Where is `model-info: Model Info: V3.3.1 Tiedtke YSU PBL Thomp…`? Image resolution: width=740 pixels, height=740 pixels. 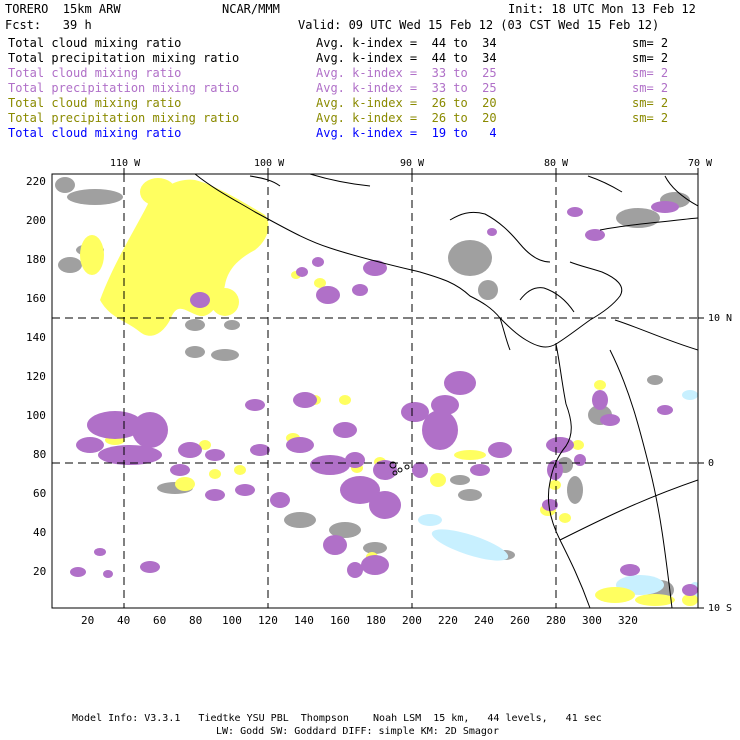 model-info: Model Info: V3.3.1 Tiedtke YSU PBL Thomp… is located at coordinates (337, 718).